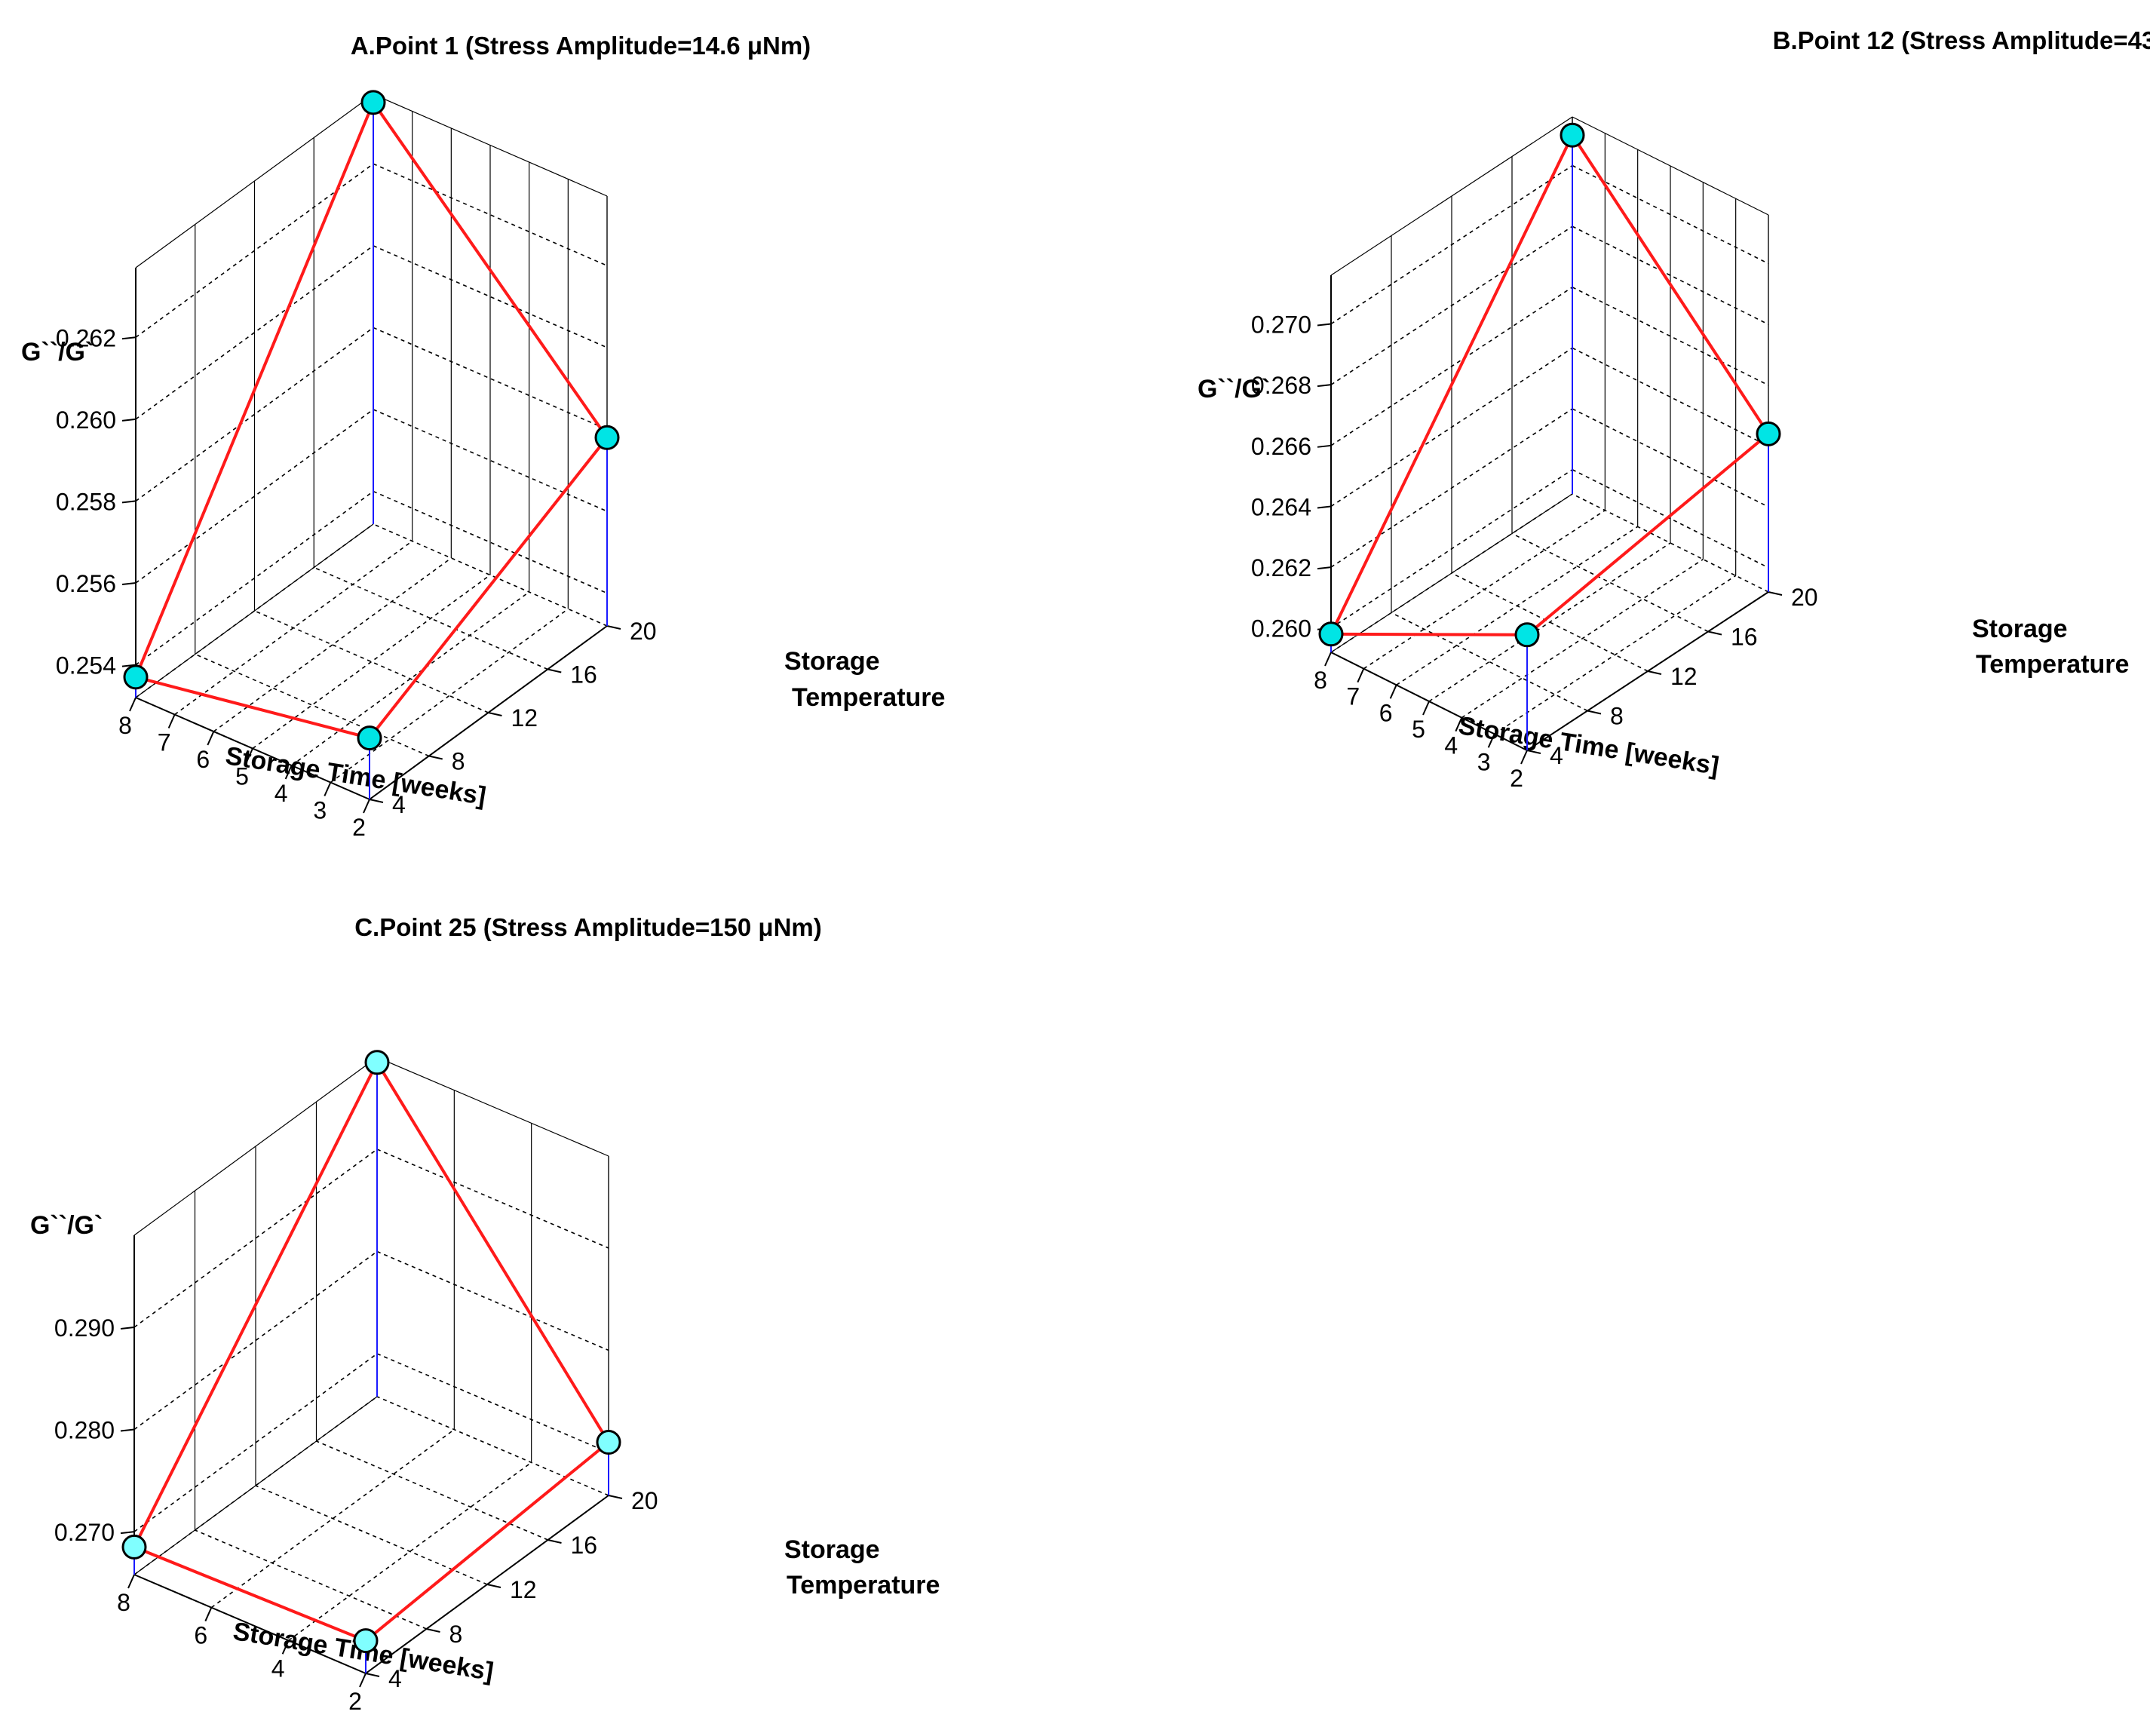 The width and height of the screenshot is (2150, 1736). Describe the element at coordinates (1484, 762) in the screenshot. I see `x-tick-label: 3` at that location.